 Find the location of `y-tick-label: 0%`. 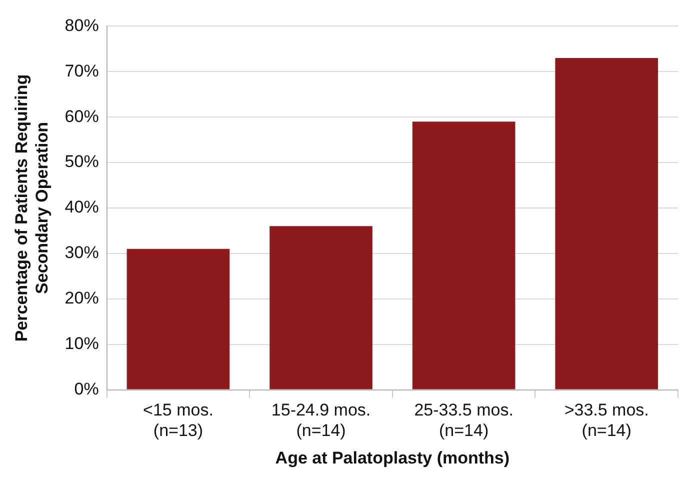

y-tick-label: 0% is located at coordinates (86, 388).